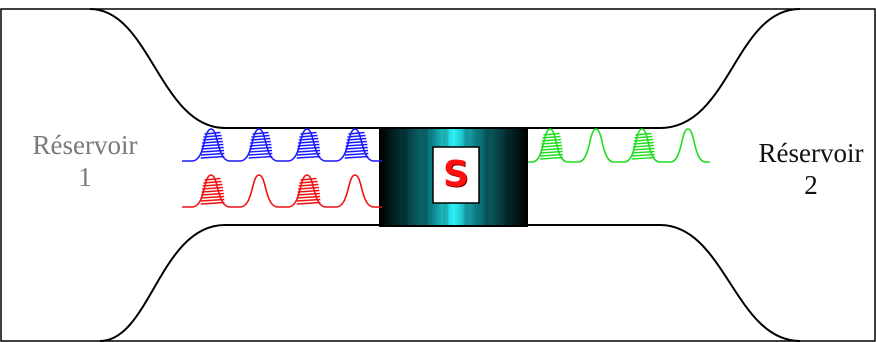 The height and width of the screenshot is (342, 876). I want to click on blue-wavepackets, so click(282, 145).